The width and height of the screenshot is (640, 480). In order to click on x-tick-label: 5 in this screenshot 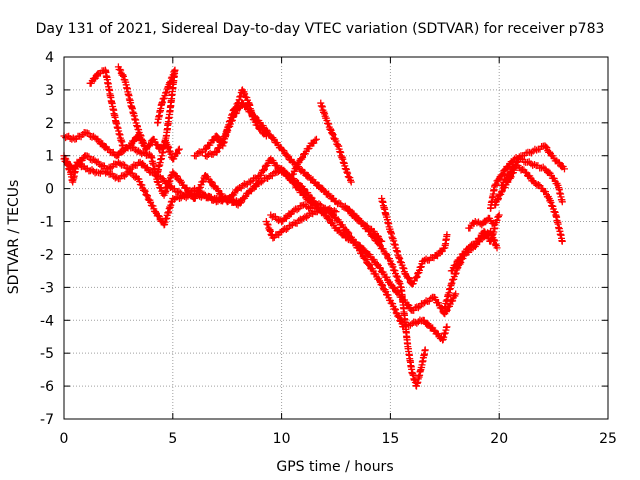, I will do `click(172, 439)`.